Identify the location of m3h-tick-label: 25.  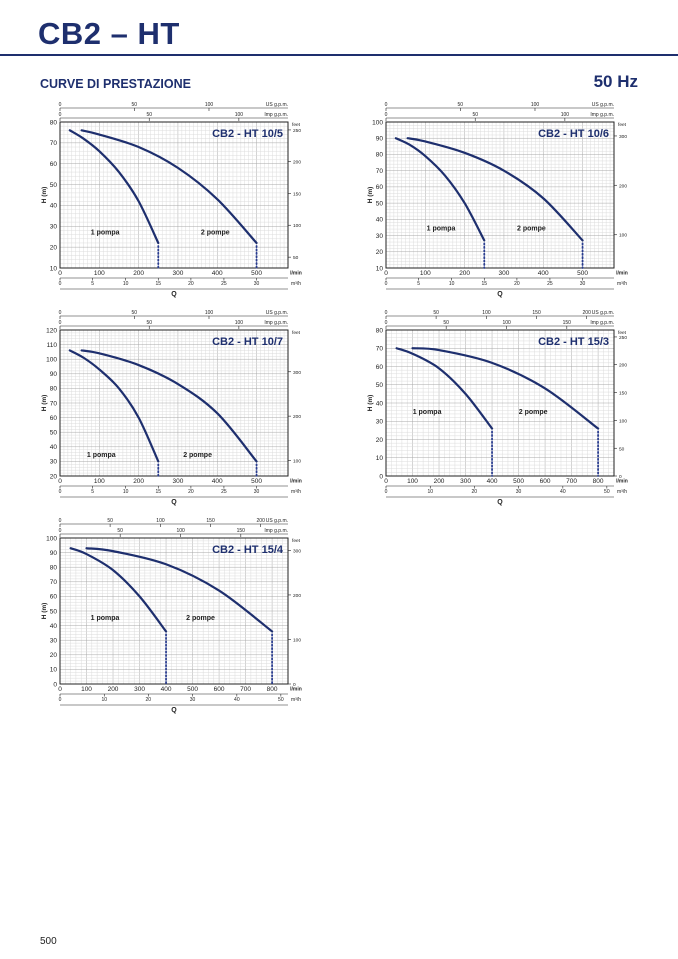
(224, 492).